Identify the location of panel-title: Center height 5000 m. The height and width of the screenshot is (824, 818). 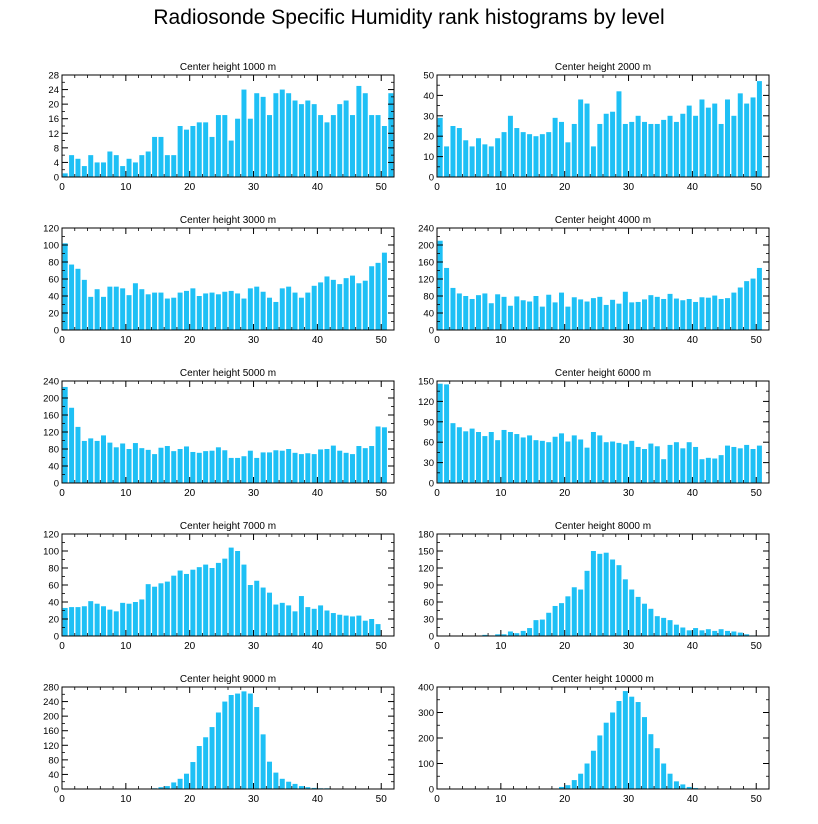
(228, 373).